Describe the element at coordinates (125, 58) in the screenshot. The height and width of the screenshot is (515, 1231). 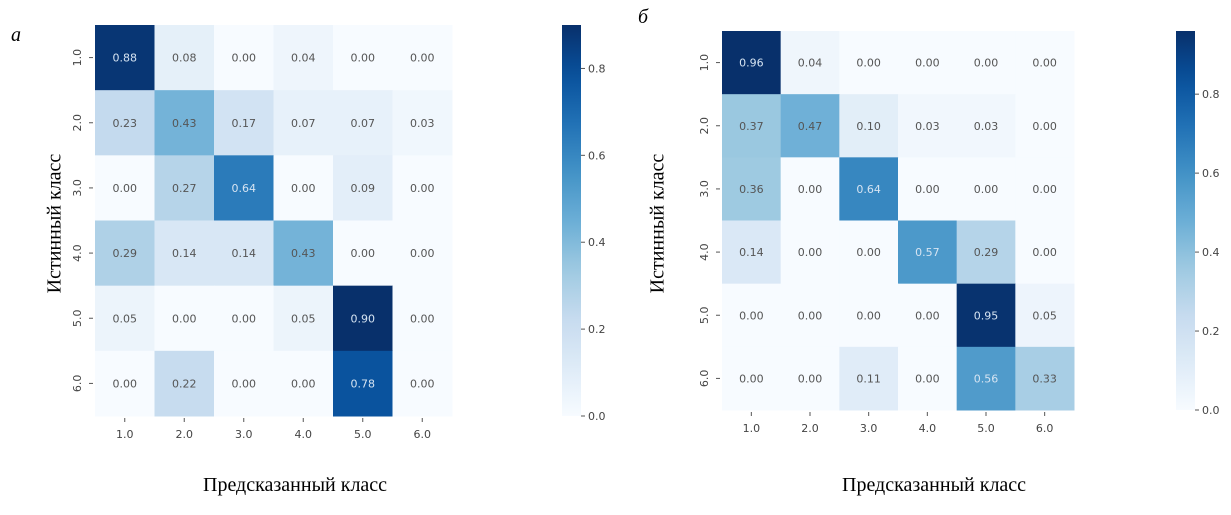
I see `cell-value-label: 0.88` at that location.